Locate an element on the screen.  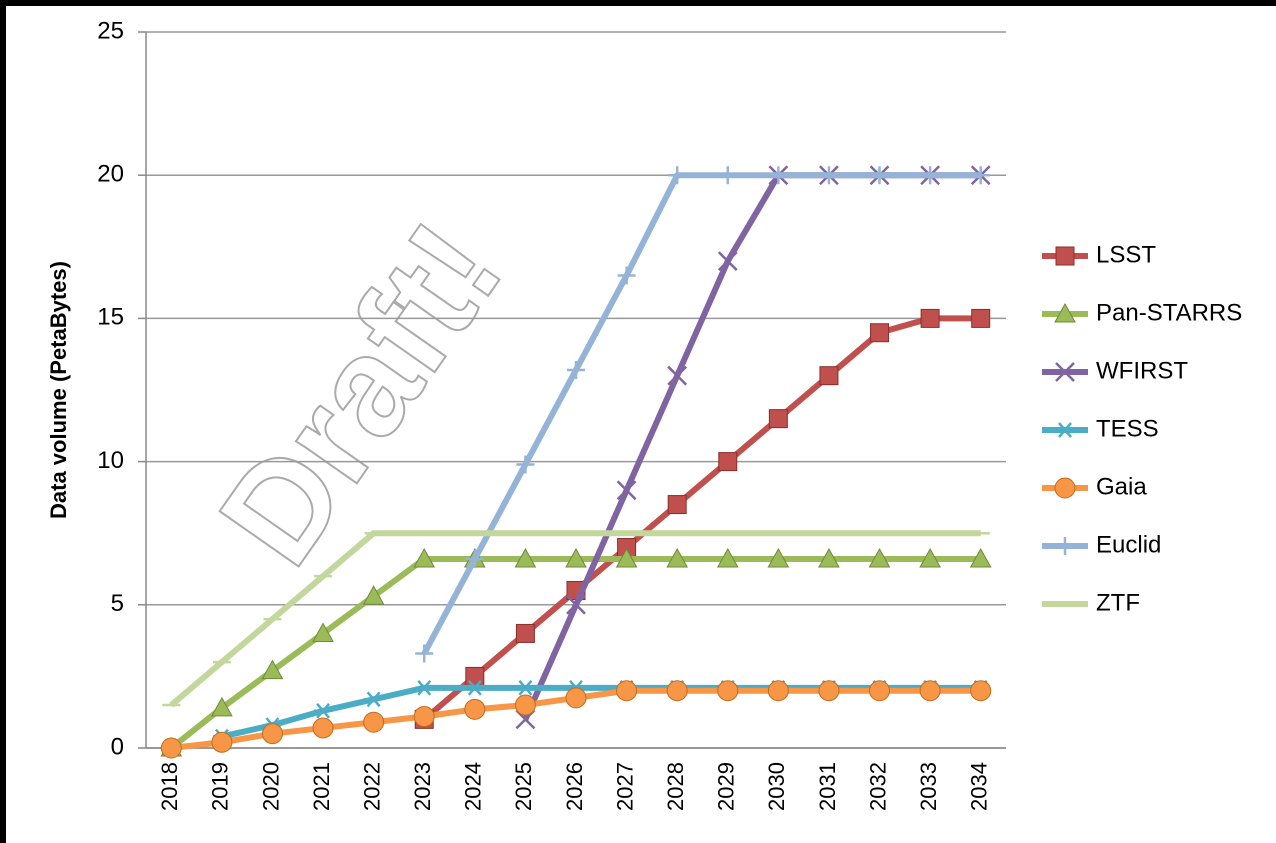
x-tick-label: 2033 is located at coordinates (928, 786).